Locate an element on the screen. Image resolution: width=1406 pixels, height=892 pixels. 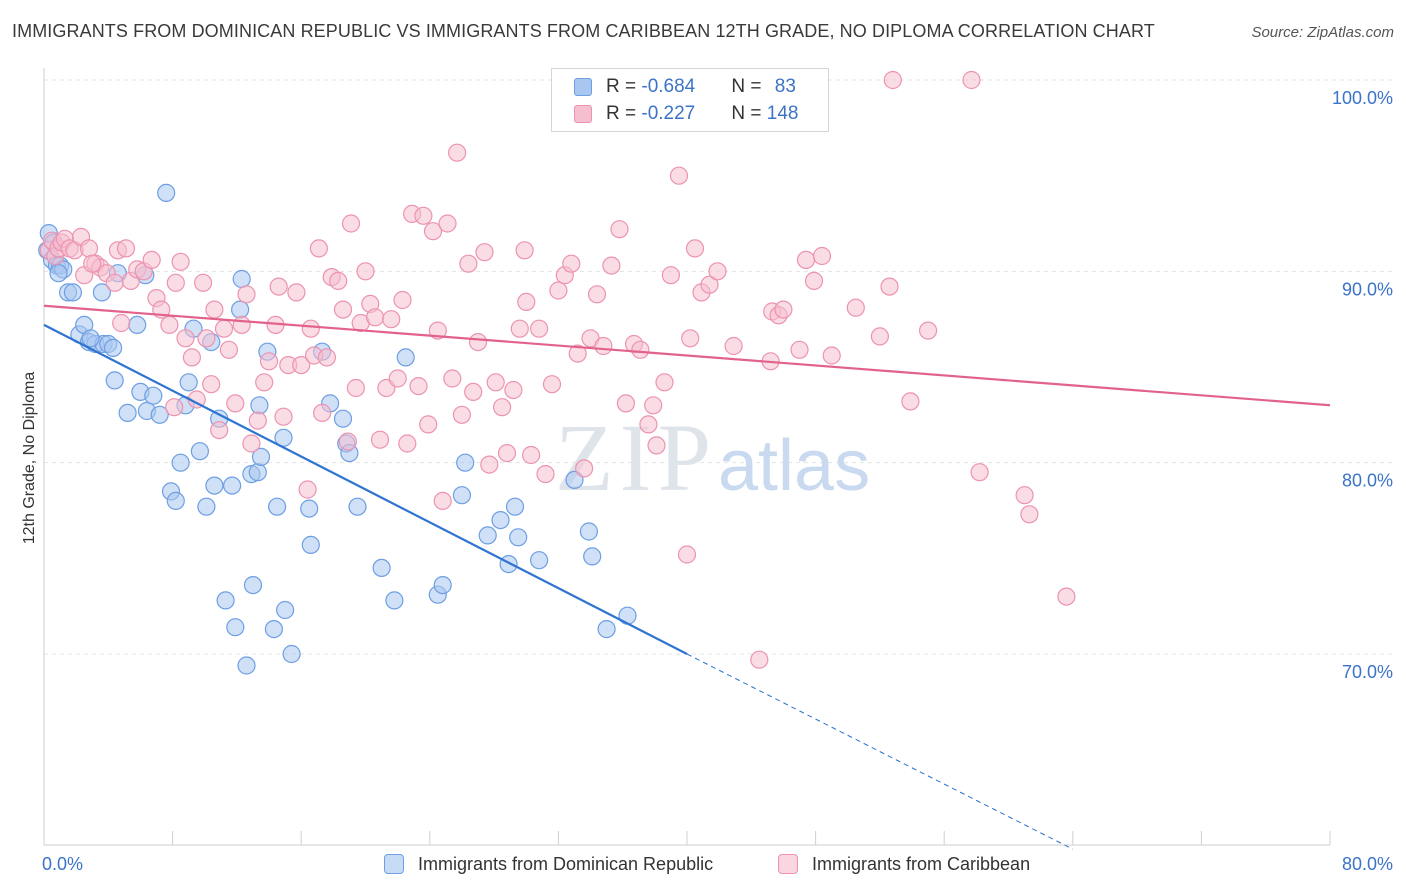
legend-row-caribbean: R = -0.227 N = 148 is located at coordinates (686, 114).